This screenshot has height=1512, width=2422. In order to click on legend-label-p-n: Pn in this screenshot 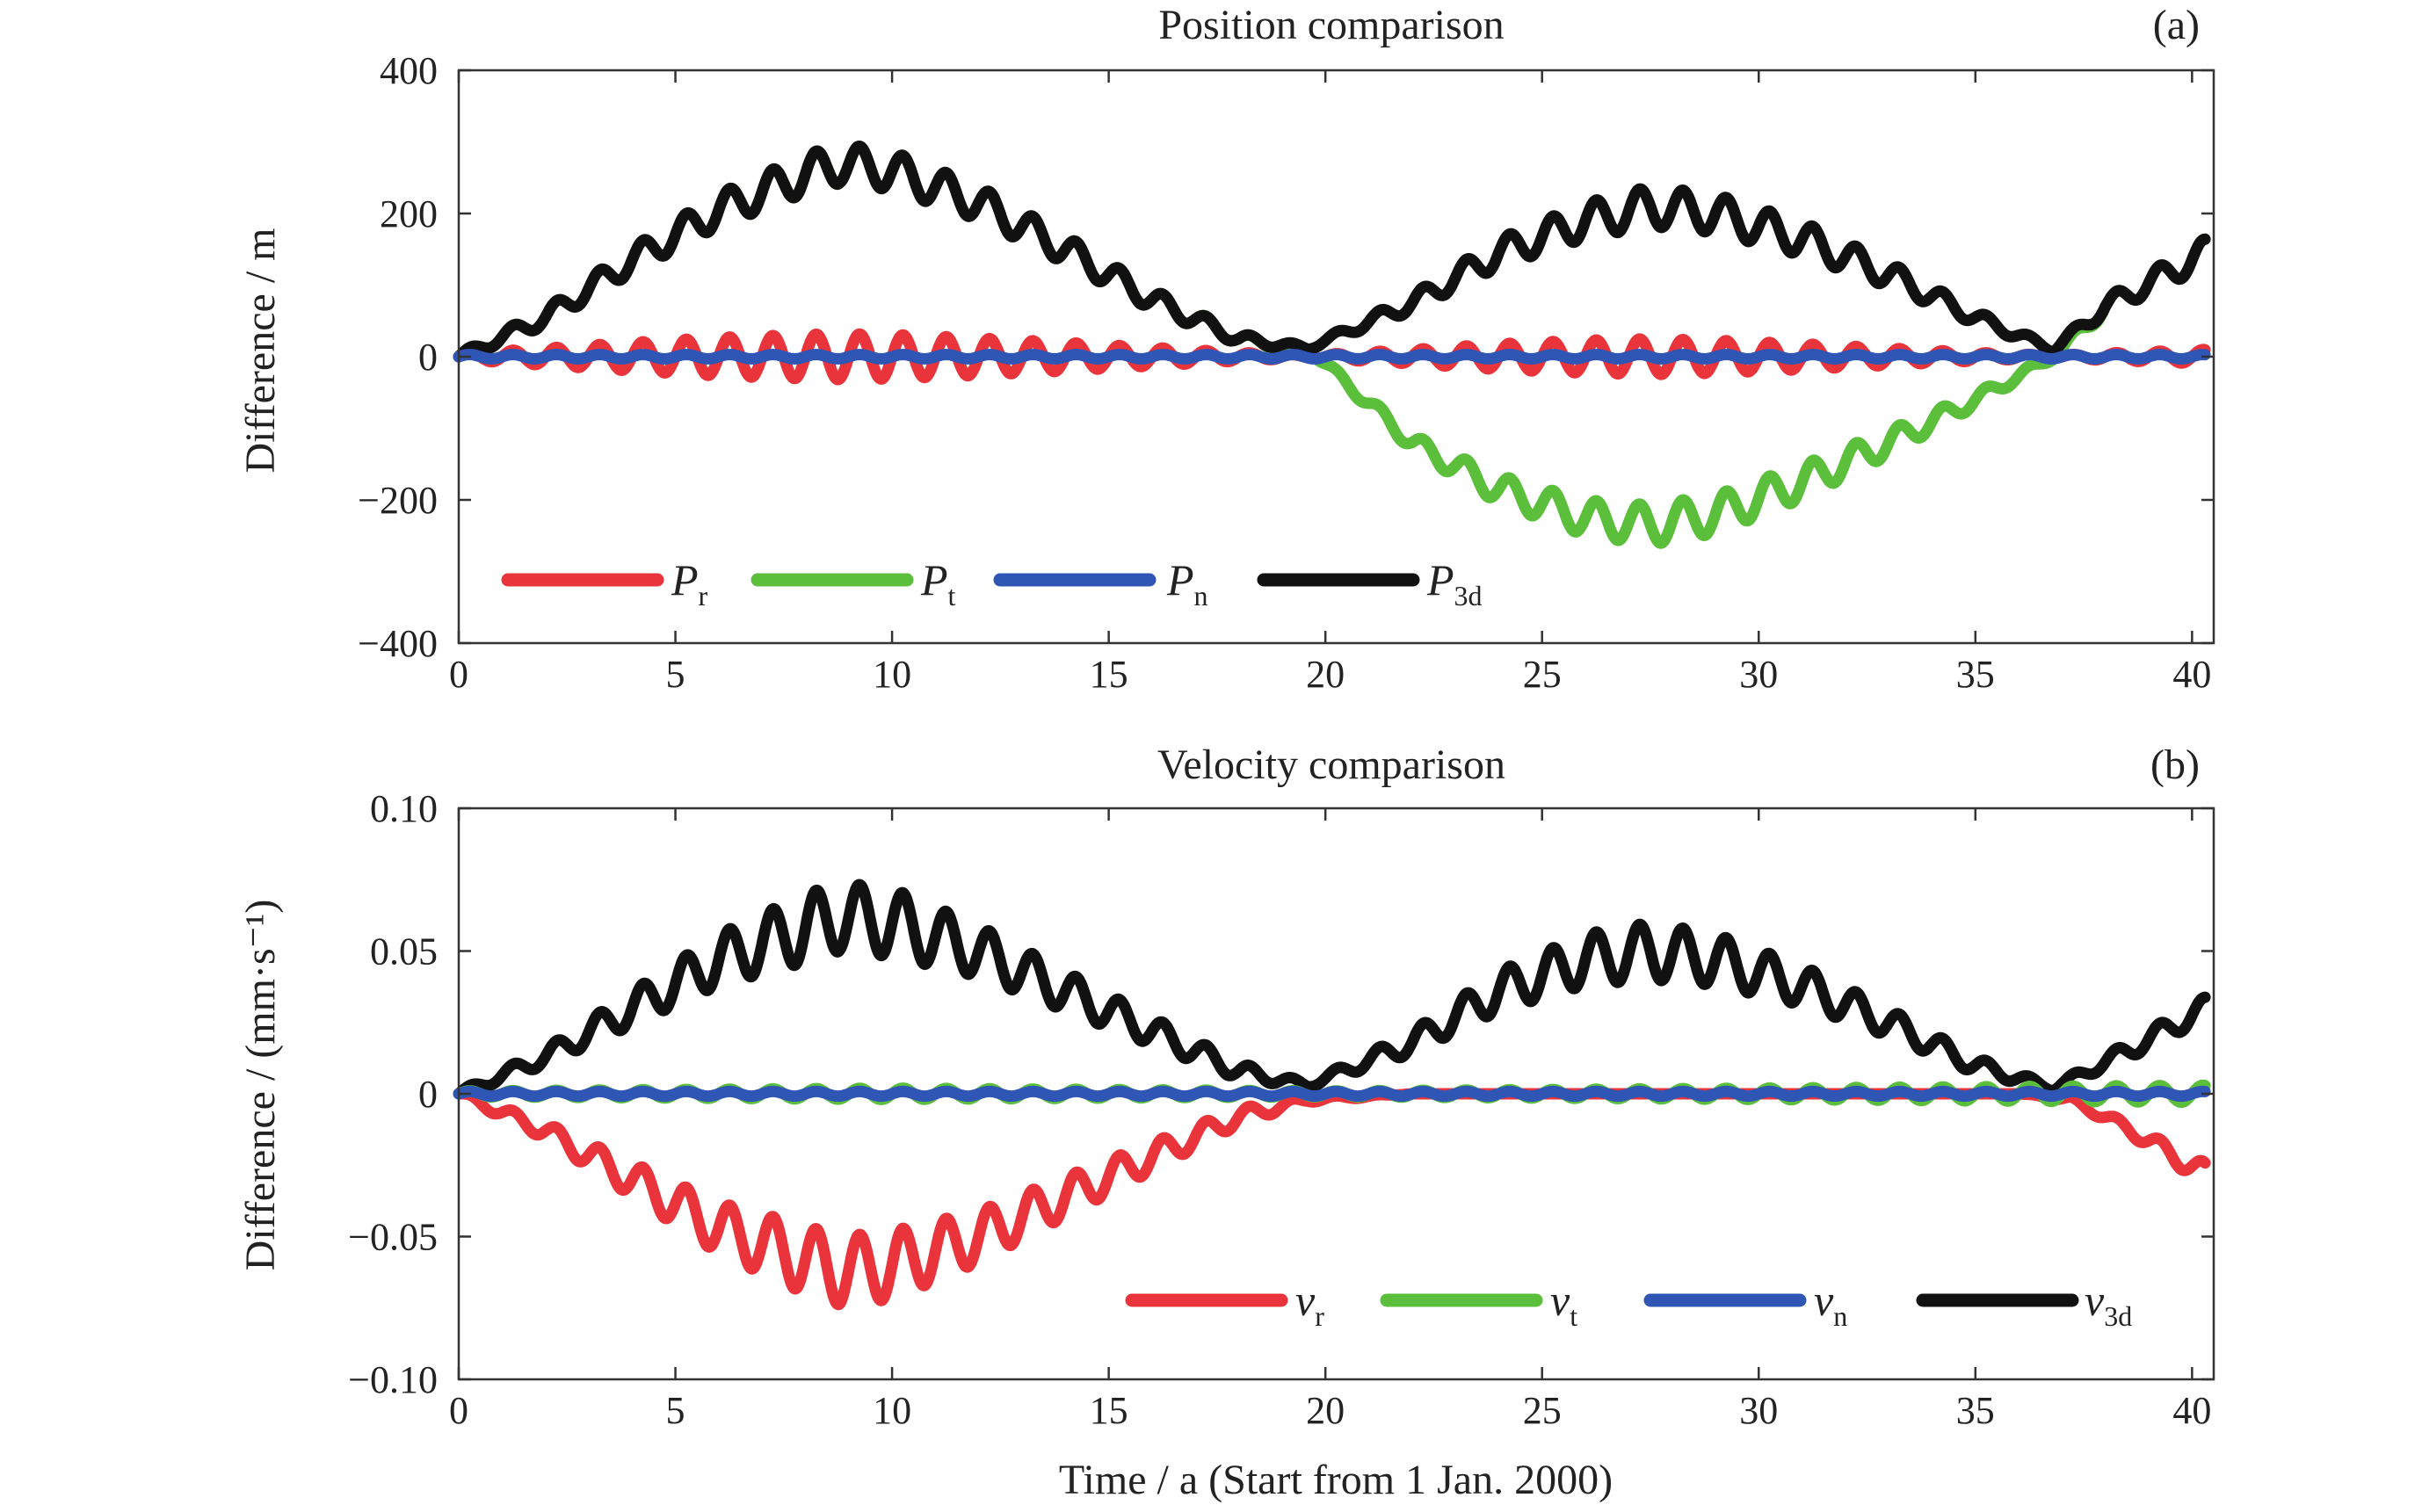, I will do `click(1187, 583)`.